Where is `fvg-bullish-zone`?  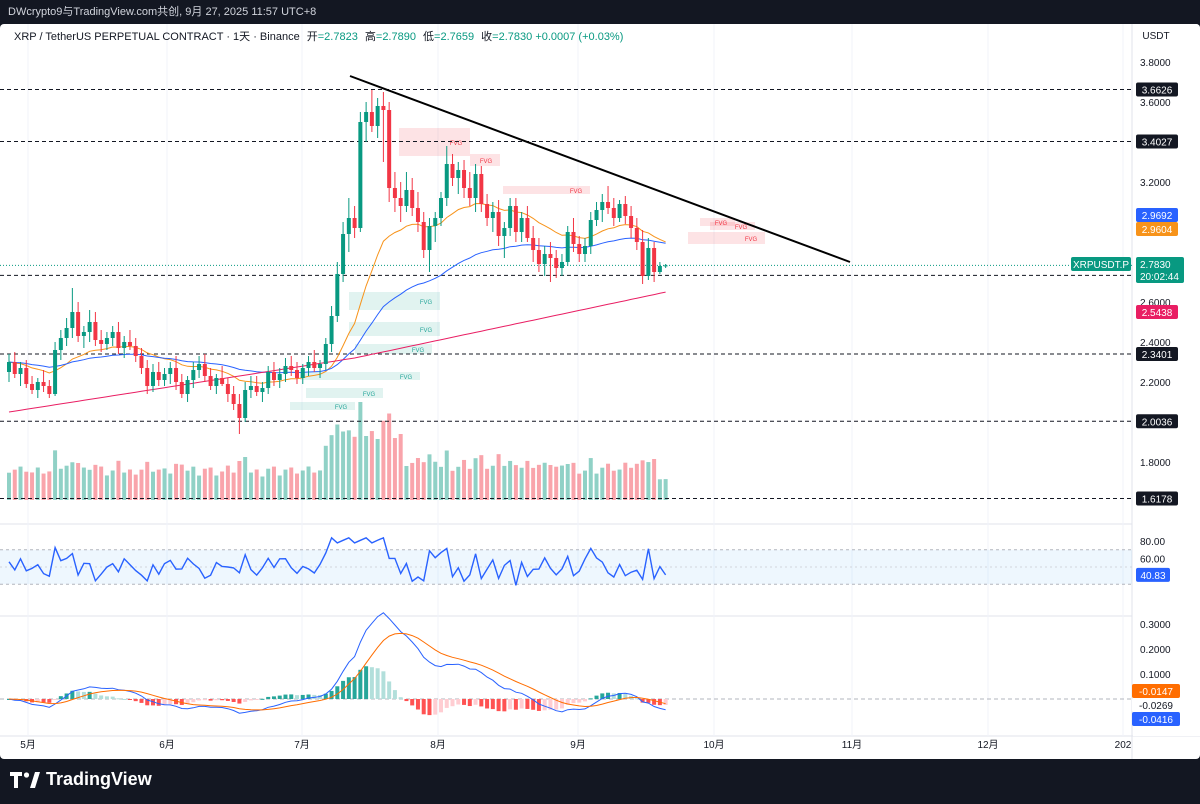
fvg-bullish-zone is located at coordinates (360, 376).